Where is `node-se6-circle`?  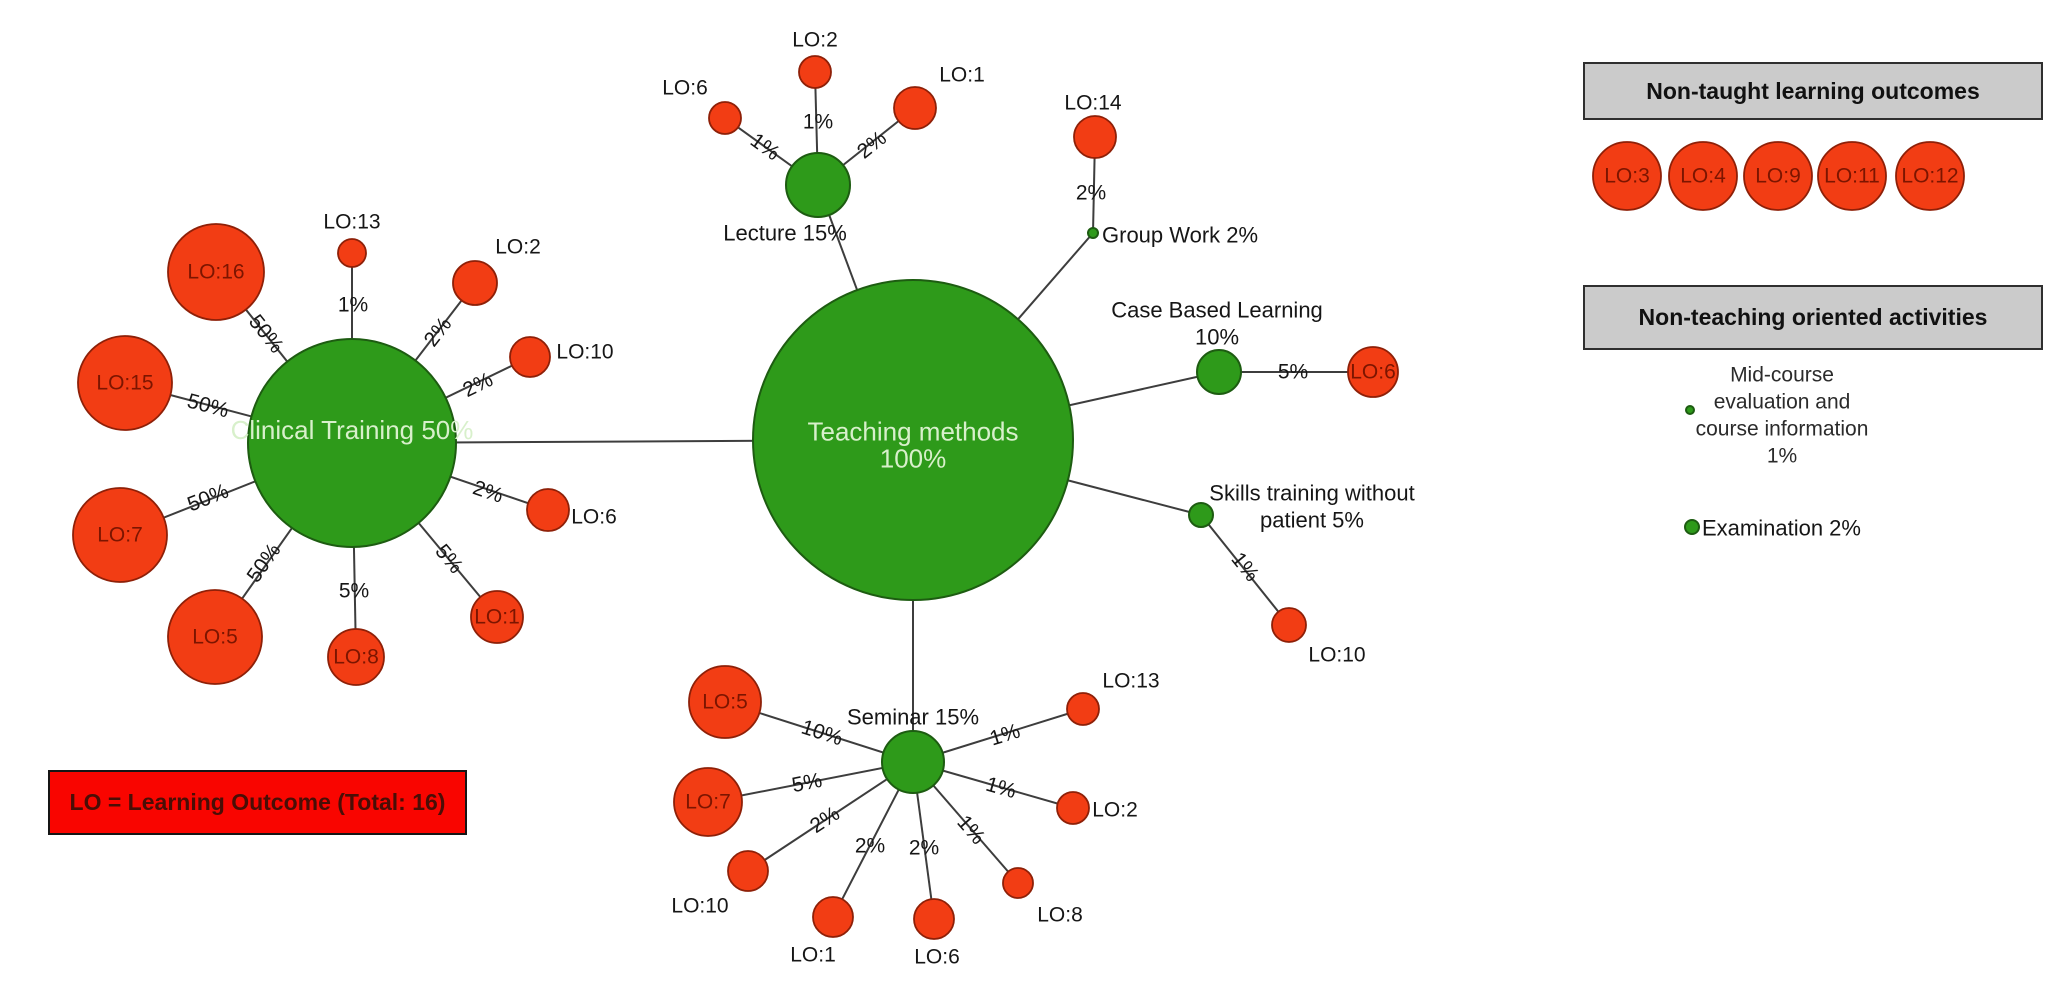 node-se6-circle is located at coordinates (934, 919).